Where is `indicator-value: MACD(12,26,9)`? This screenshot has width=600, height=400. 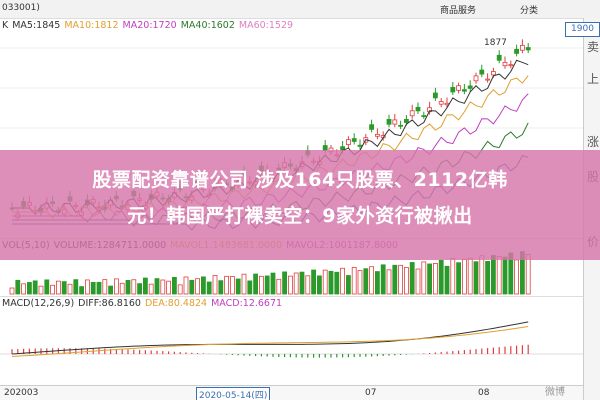 indicator-value: MACD(12,26,9) is located at coordinates (38, 303).